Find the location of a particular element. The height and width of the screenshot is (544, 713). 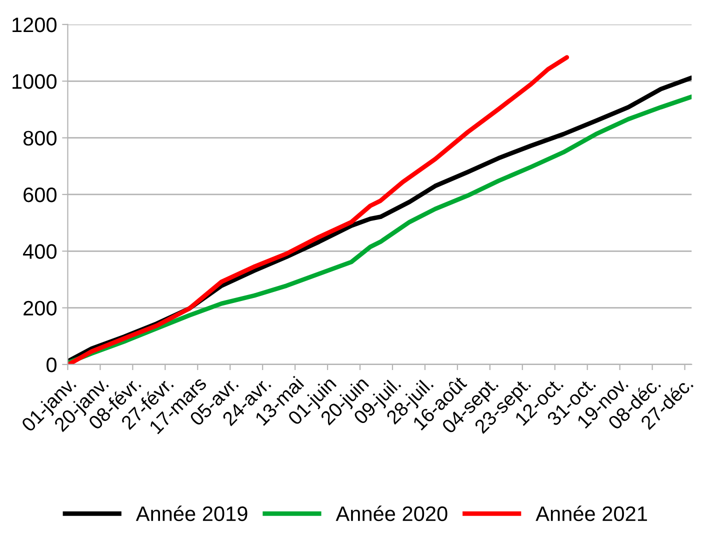

y-tick-label: 800 is located at coordinates (40, 138).